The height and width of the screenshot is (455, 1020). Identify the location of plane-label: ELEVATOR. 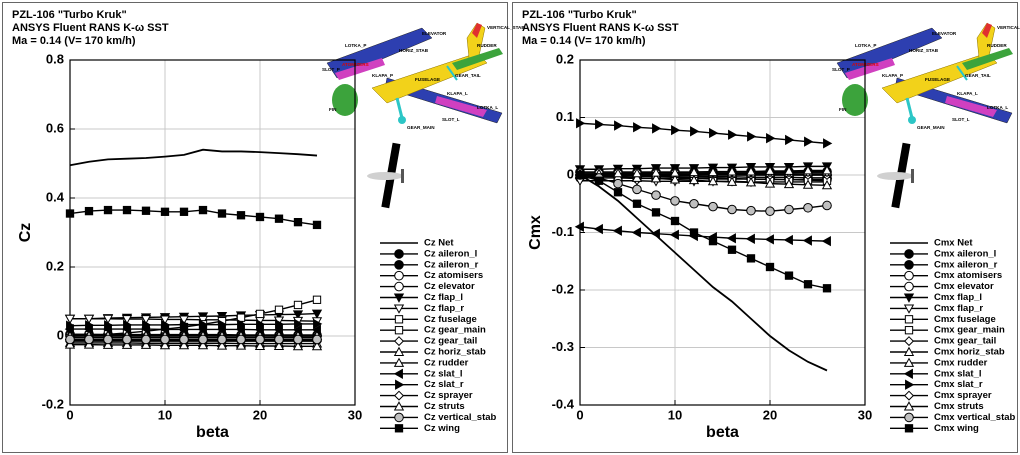
(434, 33).